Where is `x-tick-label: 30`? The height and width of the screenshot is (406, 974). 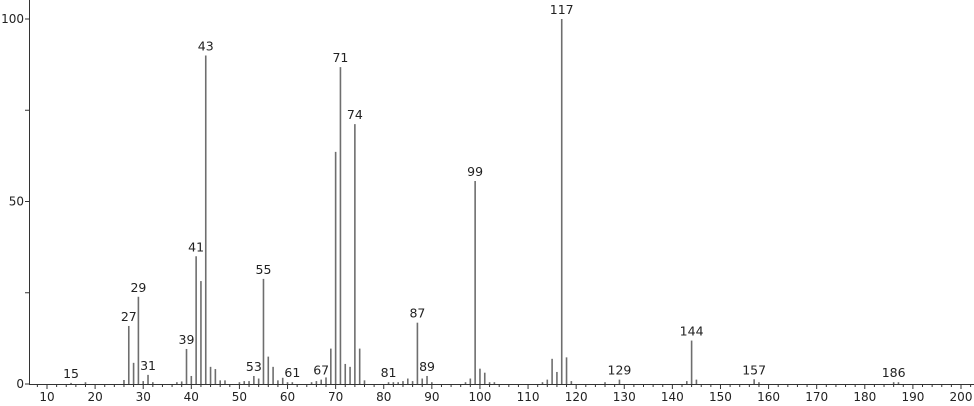
x-tick-label: 30 is located at coordinates (143, 397).